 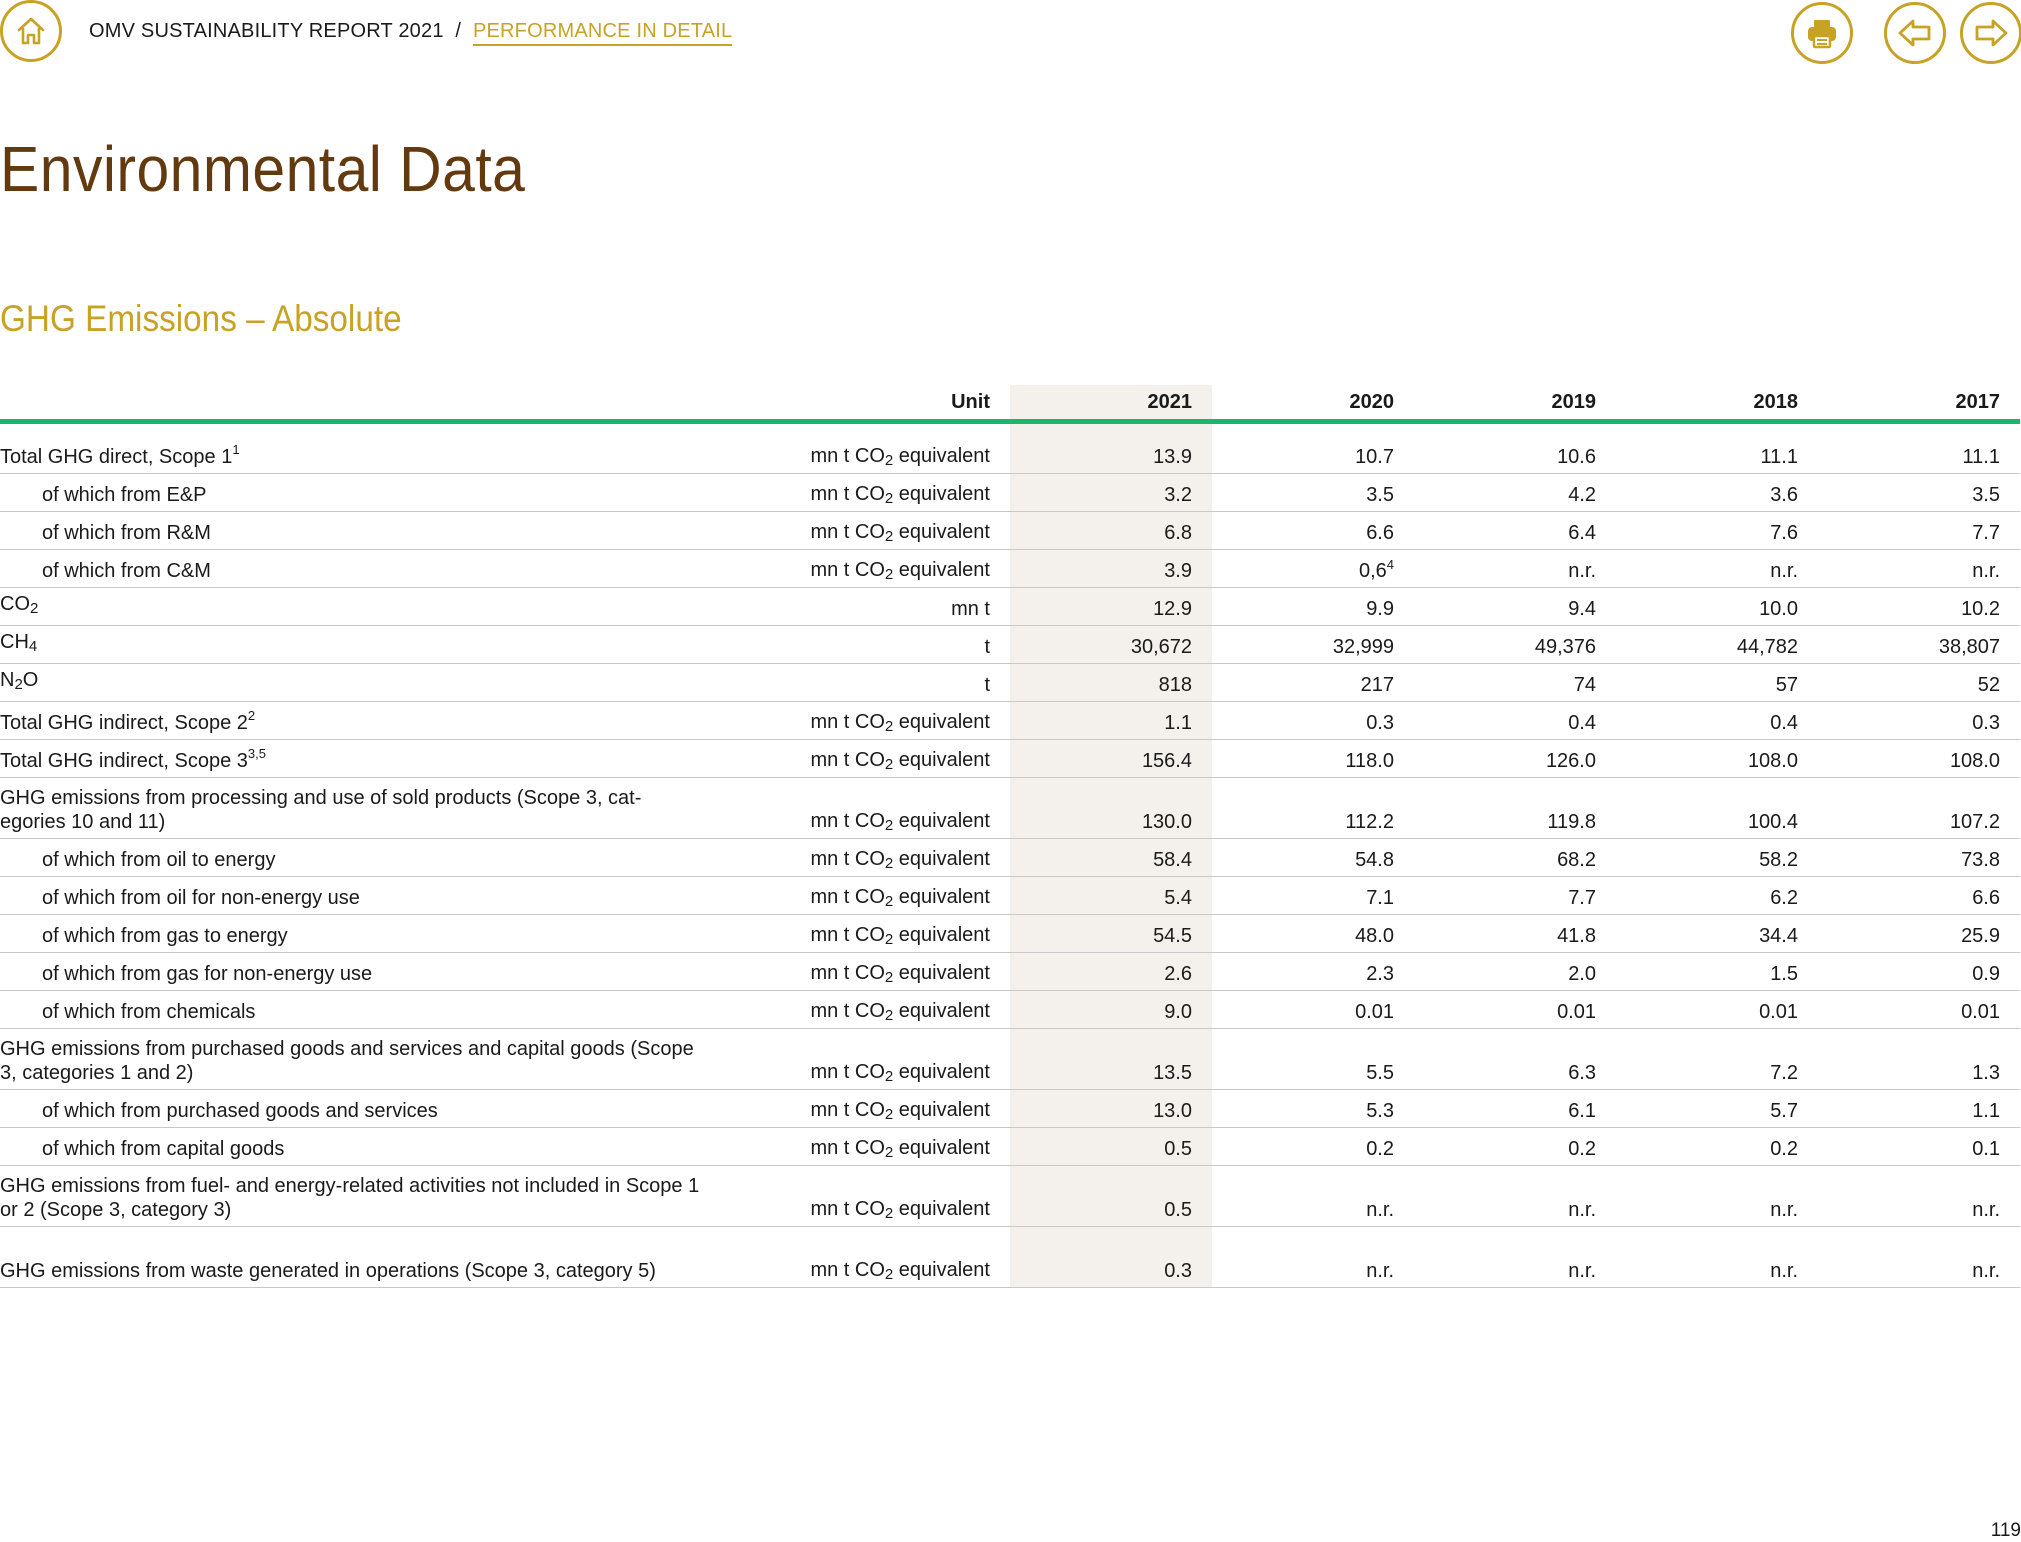 What do you see at coordinates (201, 898) in the screenshot?
I see `row-label-text: of which from oil for non-energy use` at bounding box center [201, 898].